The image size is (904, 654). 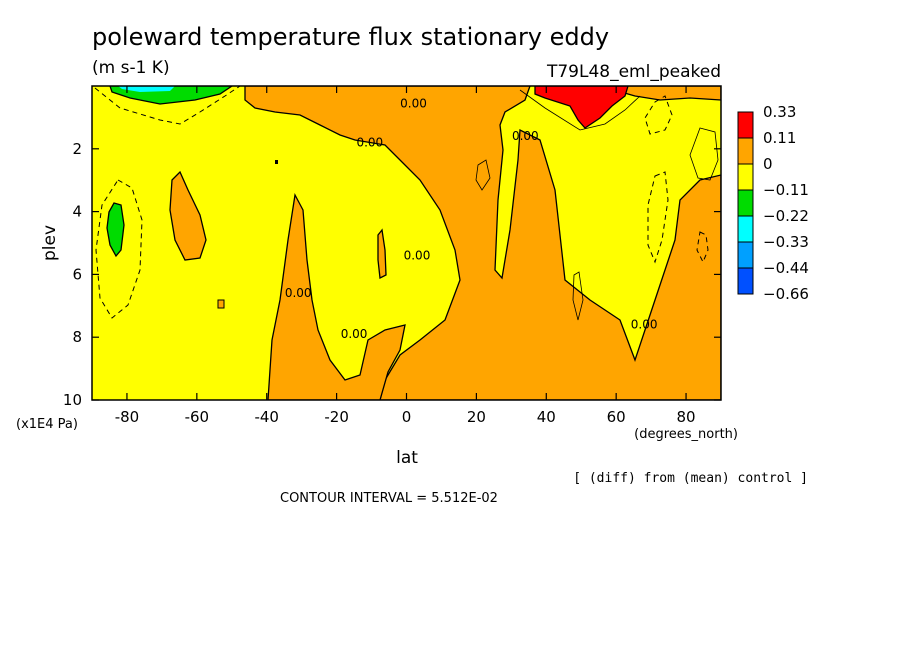 I want to click on thin-contour-lower, so click(x=578, y=296).